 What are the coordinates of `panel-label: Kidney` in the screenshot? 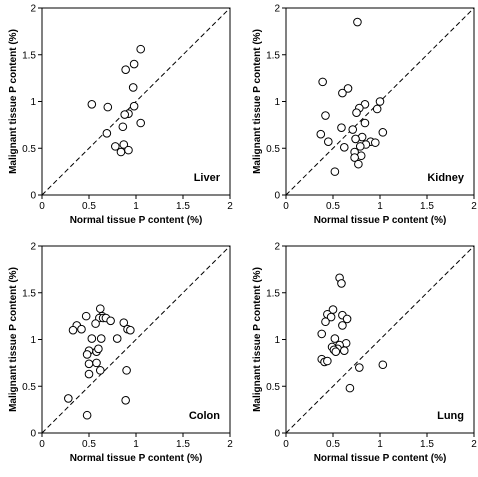 It's located at (446, 178).